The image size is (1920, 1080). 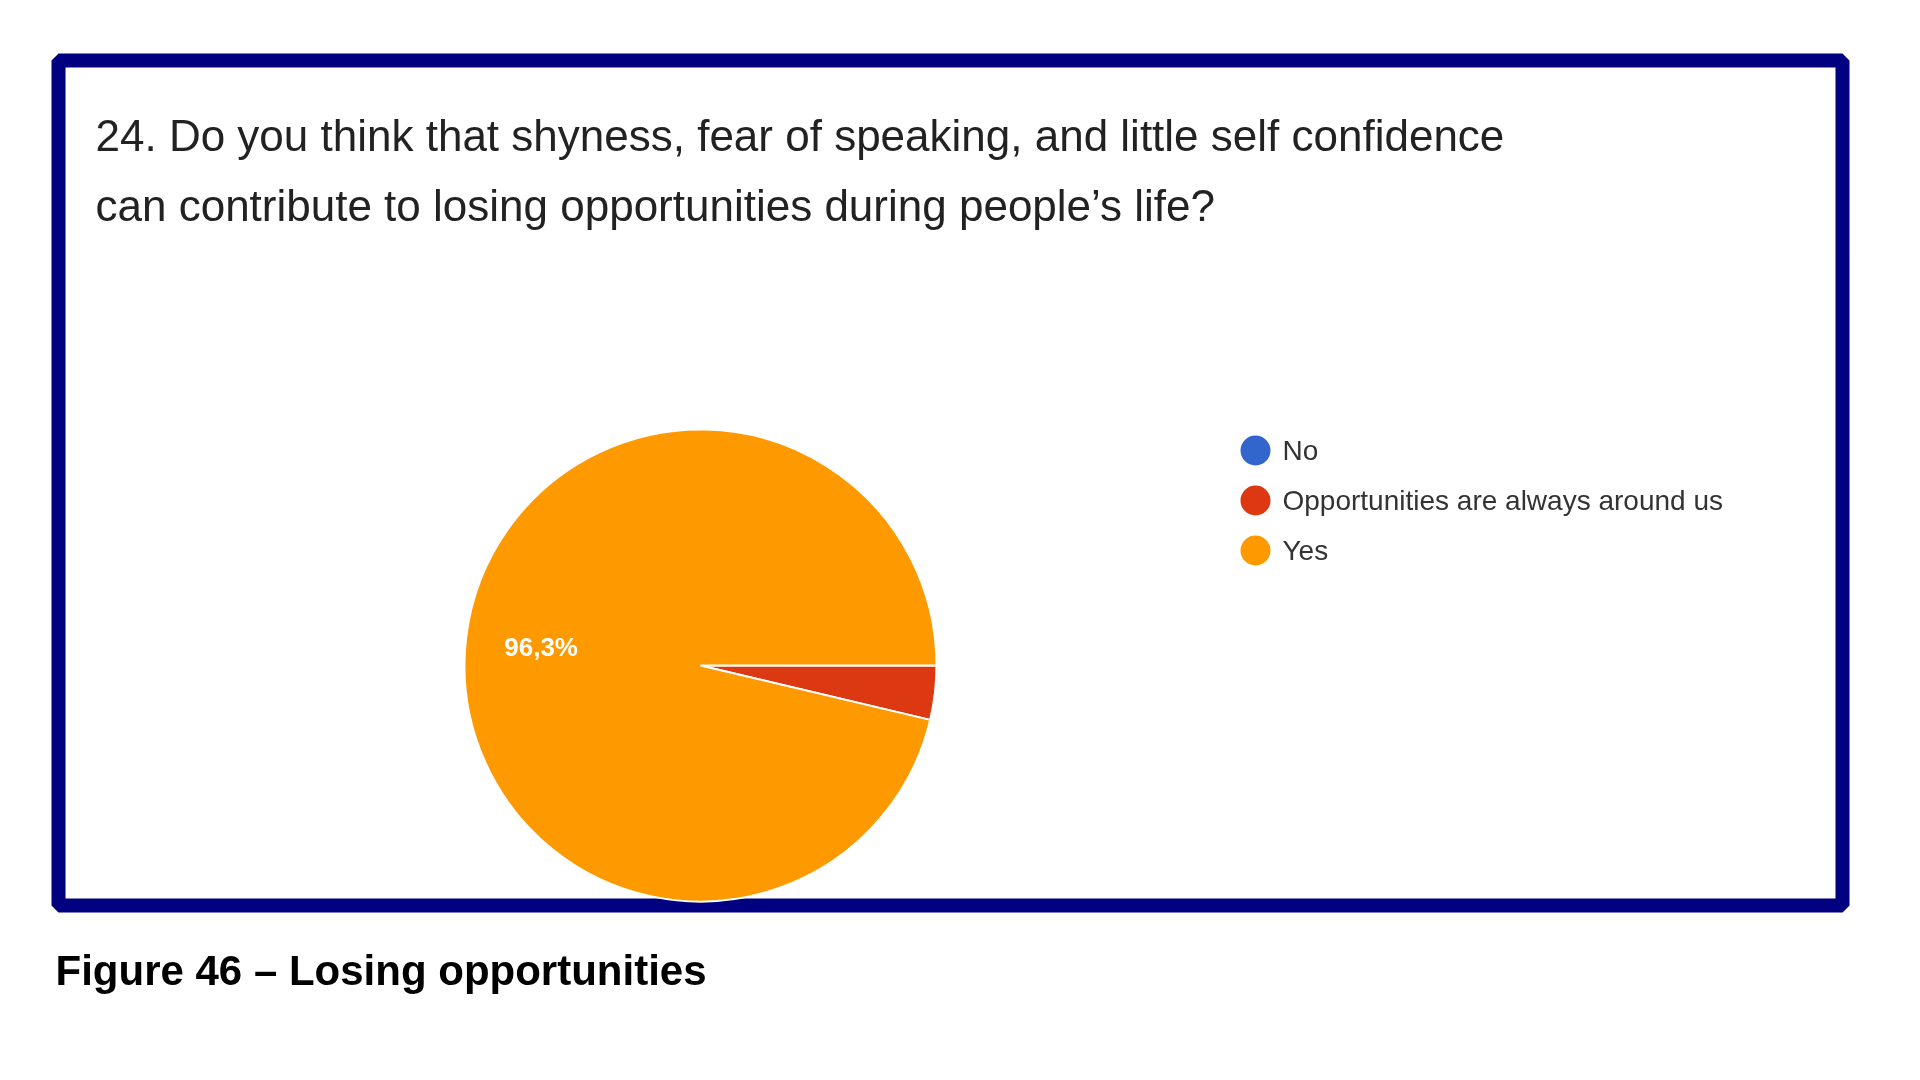 I want to click on chart-title: 24. Do you think that shyness, fear of speaking, and little self confidence can contribute to losing opportunities during people’s life?, so click(x=800, y=170).